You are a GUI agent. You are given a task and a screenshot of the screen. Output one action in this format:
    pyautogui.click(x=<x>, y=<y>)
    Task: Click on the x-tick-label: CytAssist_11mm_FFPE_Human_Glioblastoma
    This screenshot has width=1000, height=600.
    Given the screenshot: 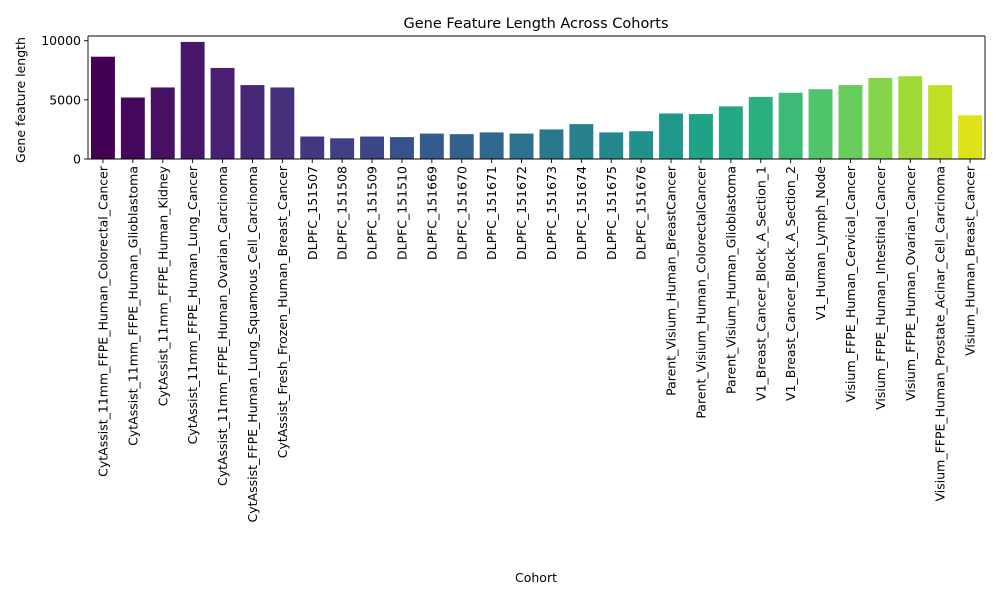 What is the action you would take?
    pyautogui.click(x=132, y=306)
    